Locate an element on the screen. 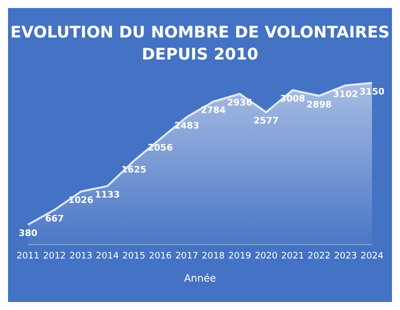  x-tick-label: 2018 is located at coordinates (213, 257).